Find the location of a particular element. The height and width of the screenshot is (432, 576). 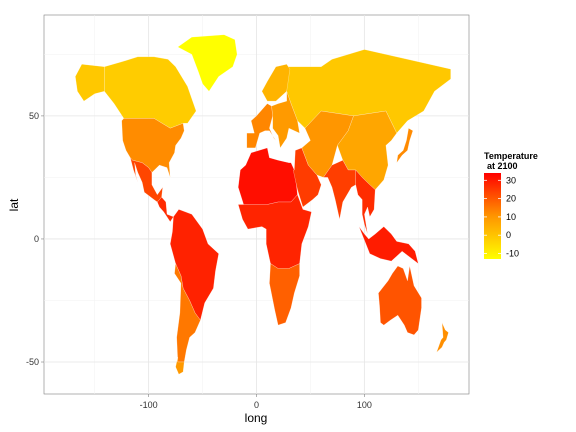

region-andes-argentina is located at coordinates (187, 312).